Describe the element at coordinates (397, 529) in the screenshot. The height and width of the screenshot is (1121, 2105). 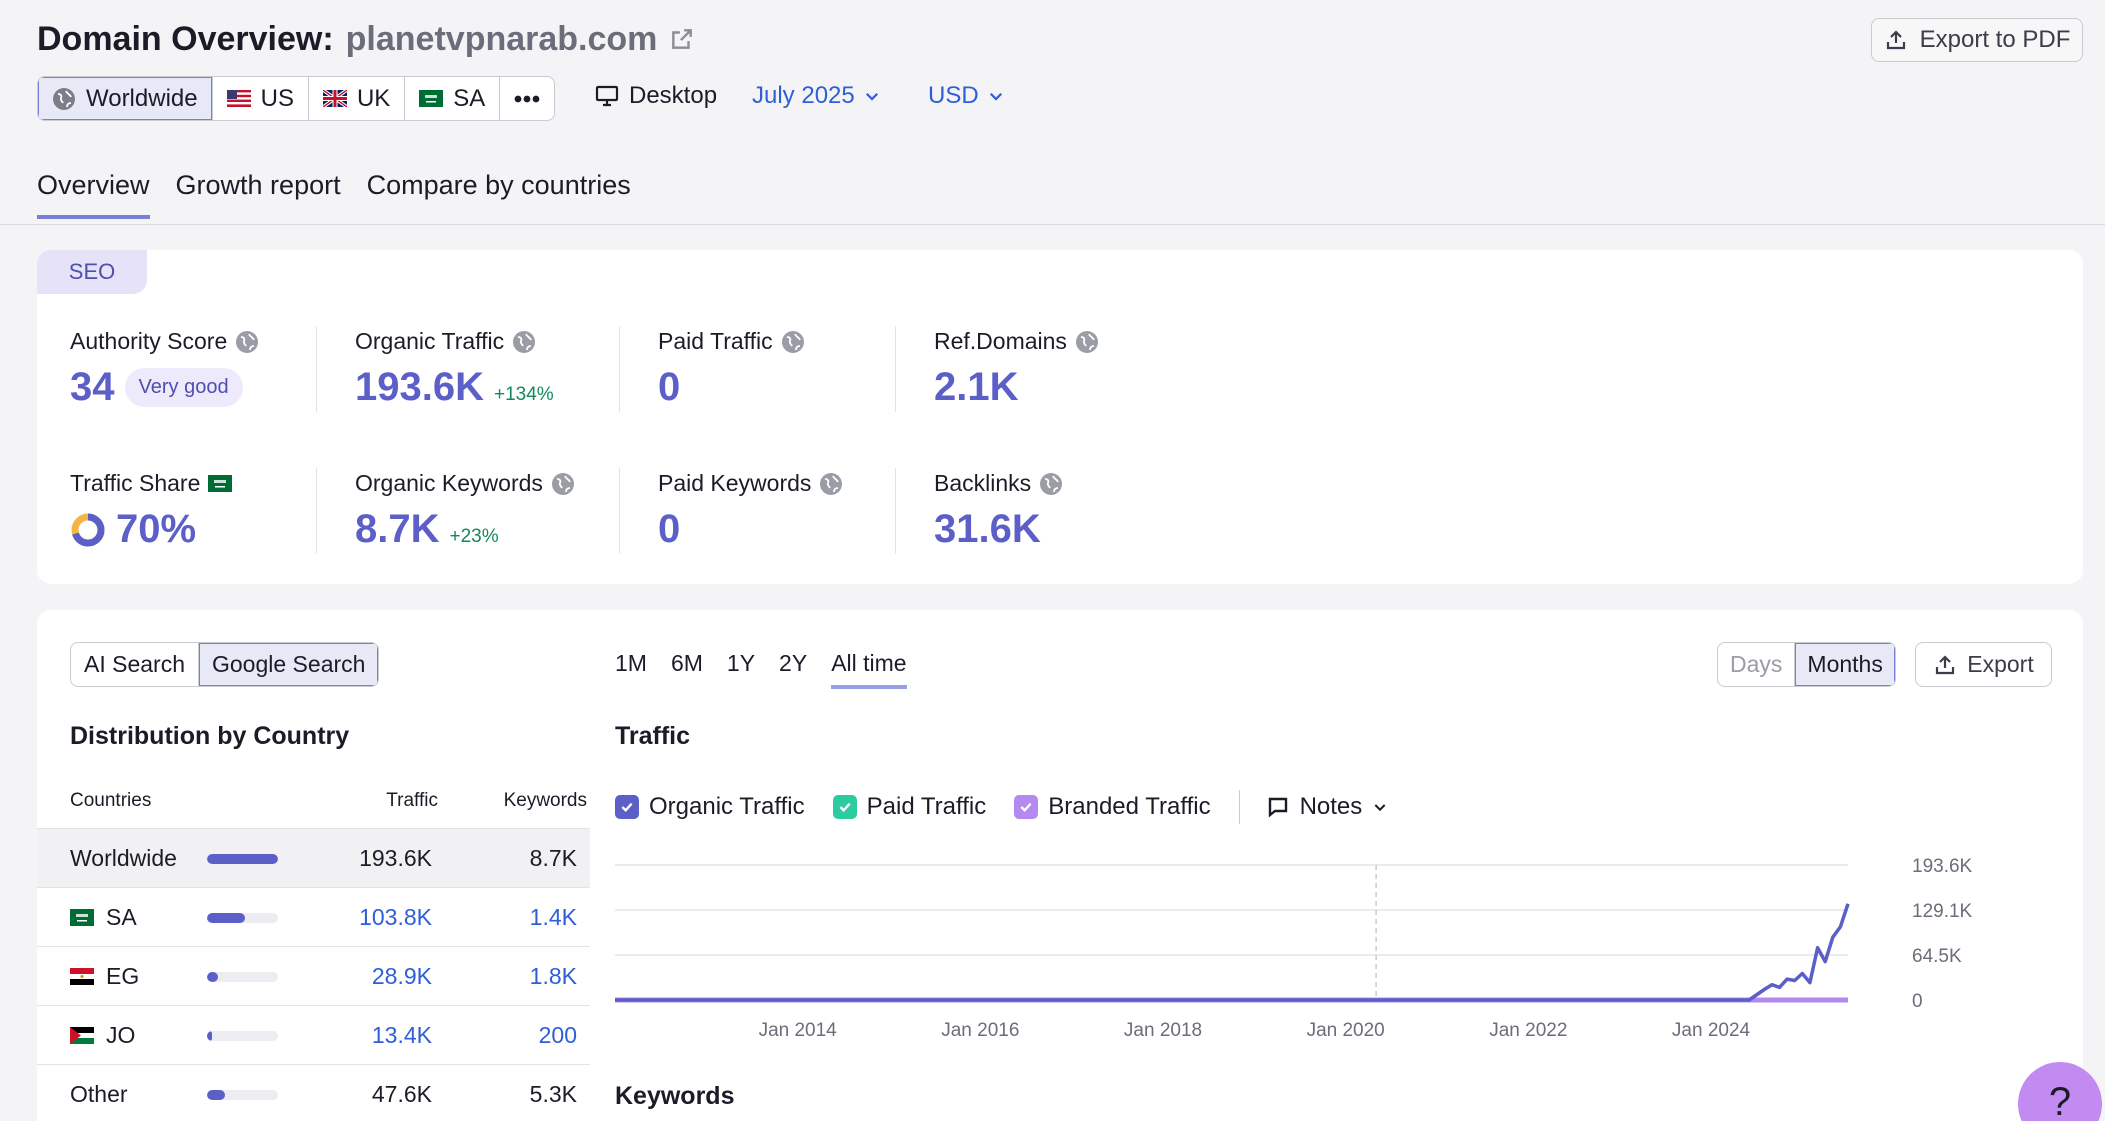
I see `organic-keywords-value: 8.7K` at that location.